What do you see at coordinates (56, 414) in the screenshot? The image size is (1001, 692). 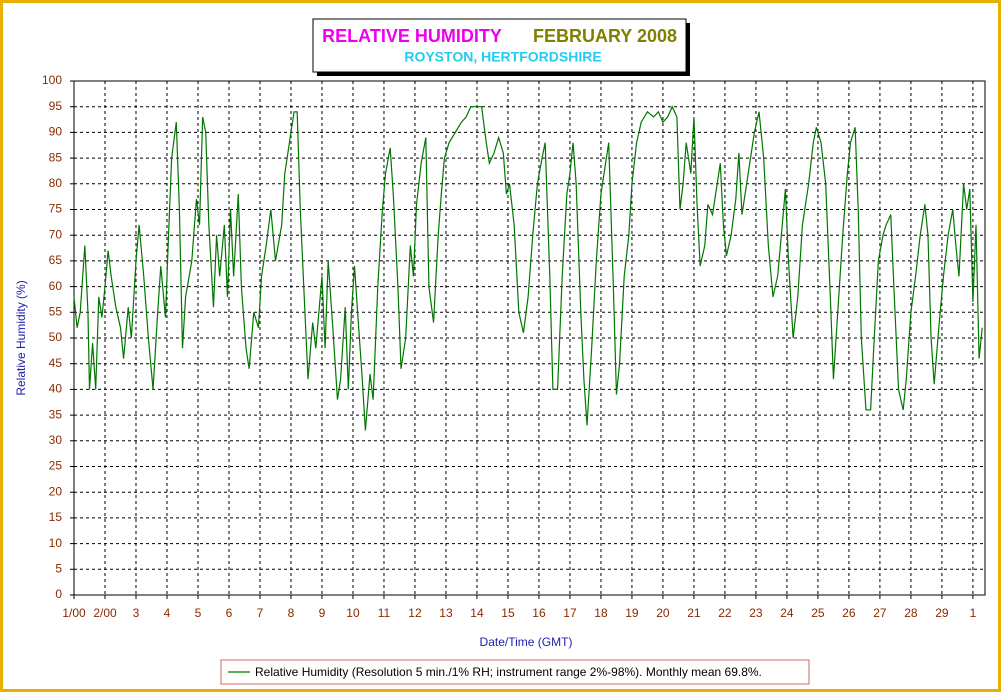 I see `y-tick-label: 35` at bounding box center [56, 414].